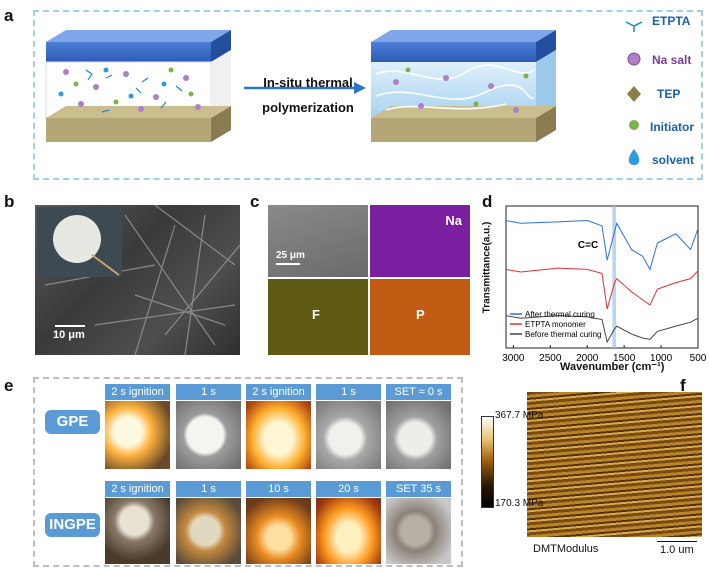  What do you see at coordinates (560, 314) in the screenshot?
I see `ftir-legend-label: After thermal curing` at bounding box center [560, 314].